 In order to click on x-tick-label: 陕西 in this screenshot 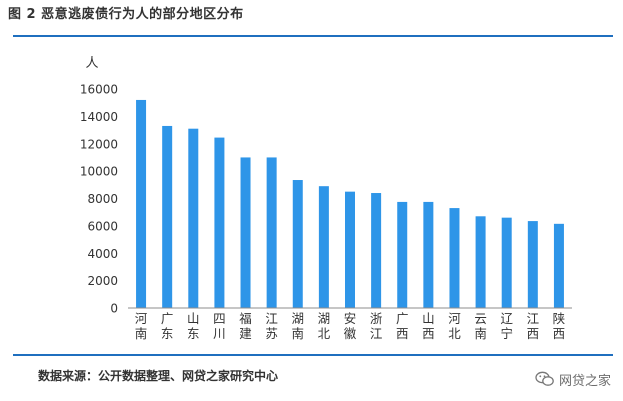, I will do `click(559, 326)`.